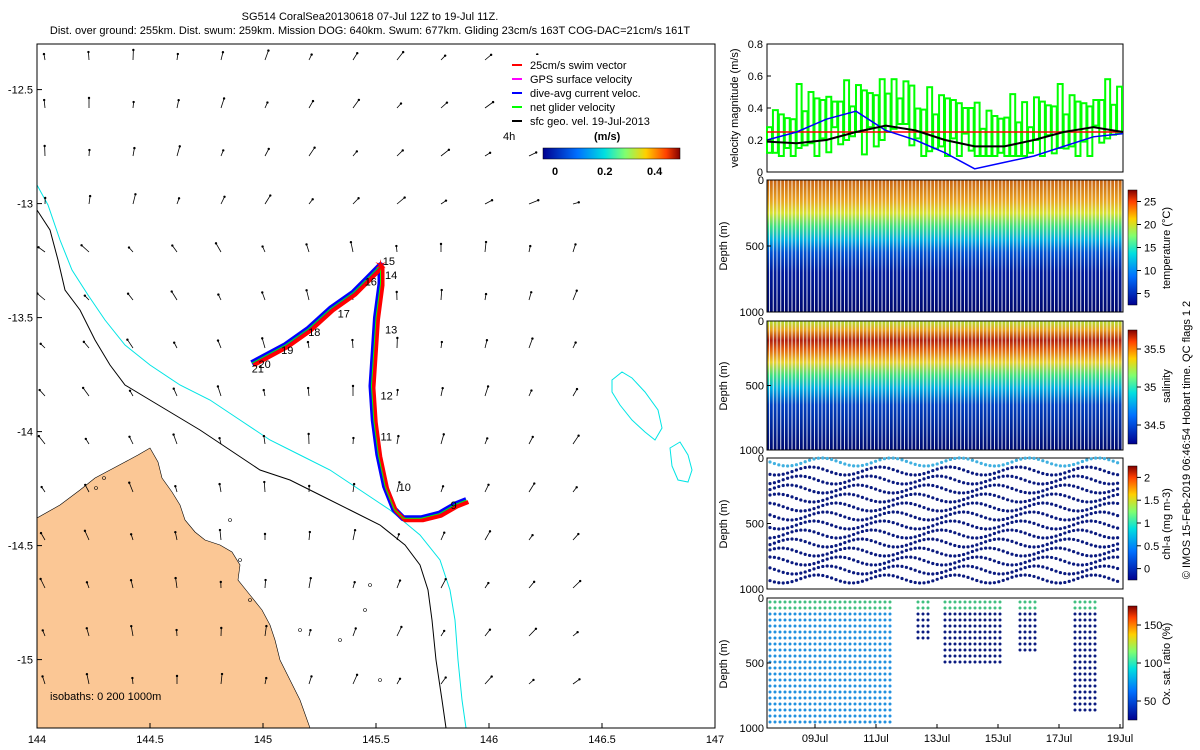 This screenshot has width=1200, height=750. I want to click on legend-box, so click(594, 93).